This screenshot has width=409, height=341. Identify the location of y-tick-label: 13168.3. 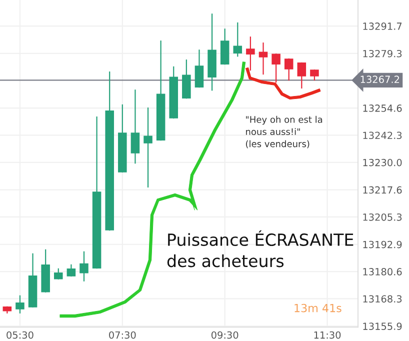
(382, 299).